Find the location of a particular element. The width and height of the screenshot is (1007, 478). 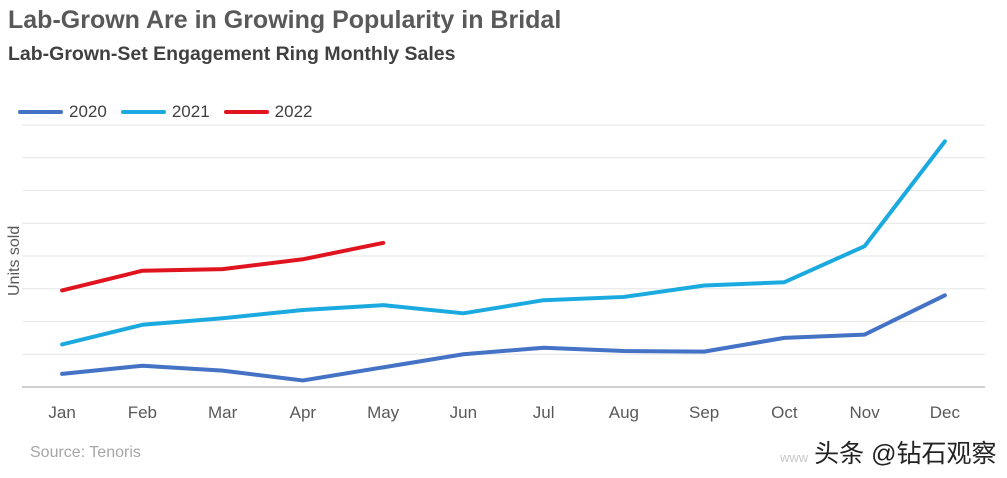

series-line-2022 is located at coordinates (223, 266).